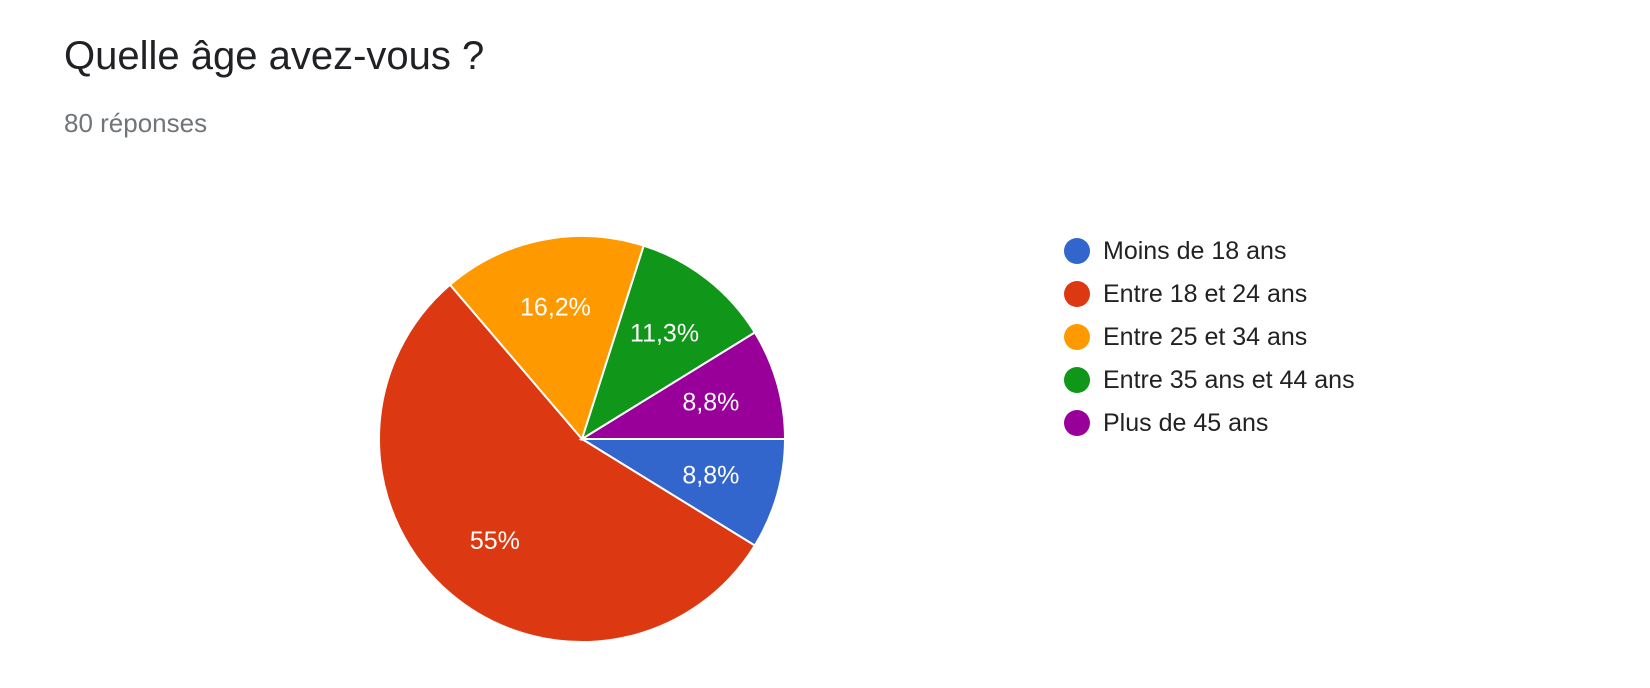  What do you see at coordinates (136, 123) in the screenshot?
I see `response-count: 80 réponses` at bounding box center [136, 123].